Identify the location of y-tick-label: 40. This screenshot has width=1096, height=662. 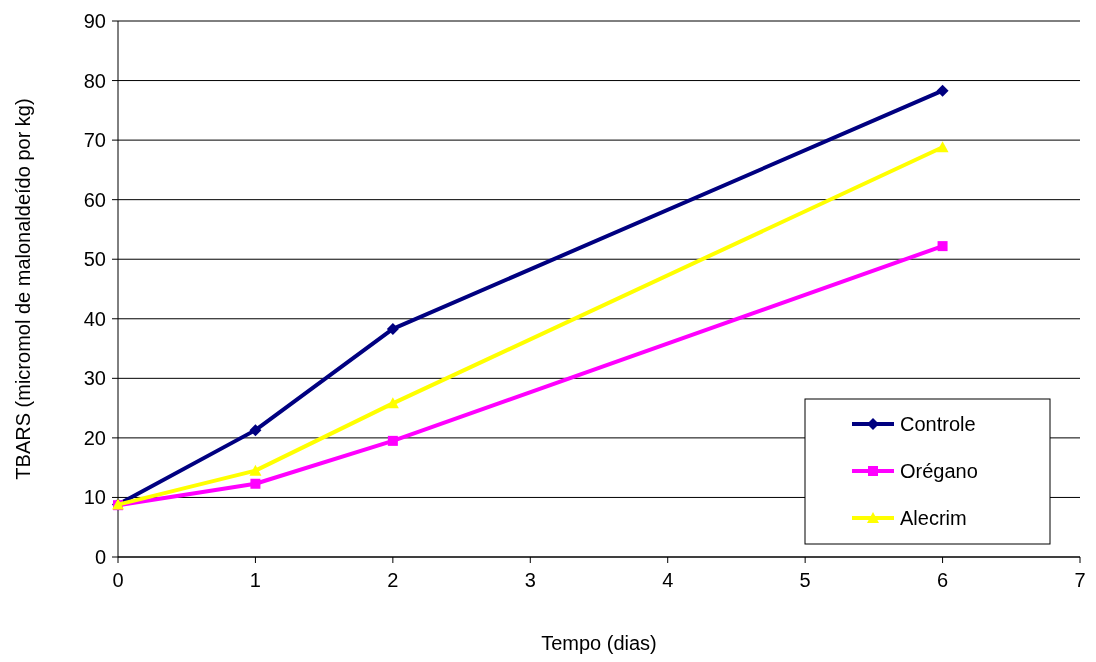
(94, 318).